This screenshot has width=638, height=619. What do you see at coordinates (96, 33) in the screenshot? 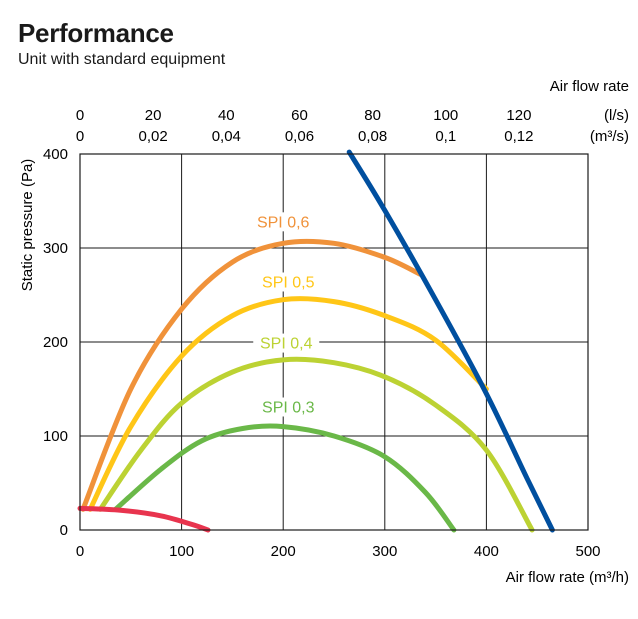
I see `page-title: Performance` at bounding box center [96, 33].